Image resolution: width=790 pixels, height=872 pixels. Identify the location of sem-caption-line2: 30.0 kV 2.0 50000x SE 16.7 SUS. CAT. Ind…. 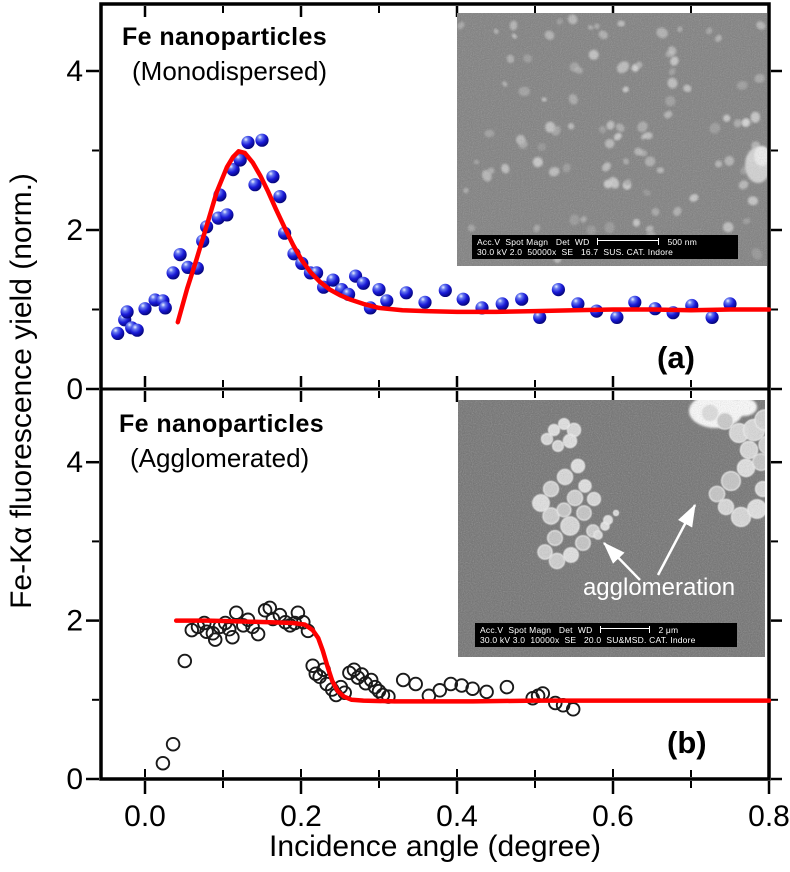
(575, 252).